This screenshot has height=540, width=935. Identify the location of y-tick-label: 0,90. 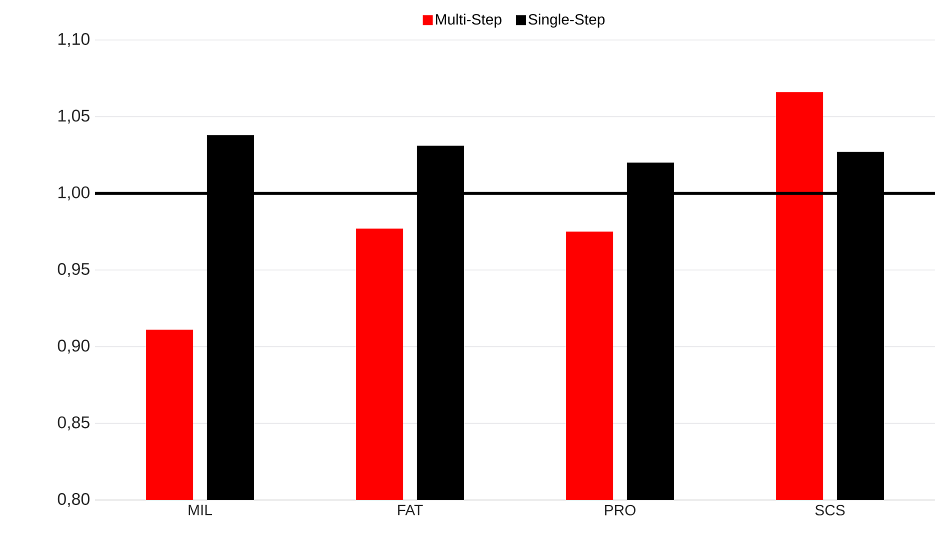
(74, 347).